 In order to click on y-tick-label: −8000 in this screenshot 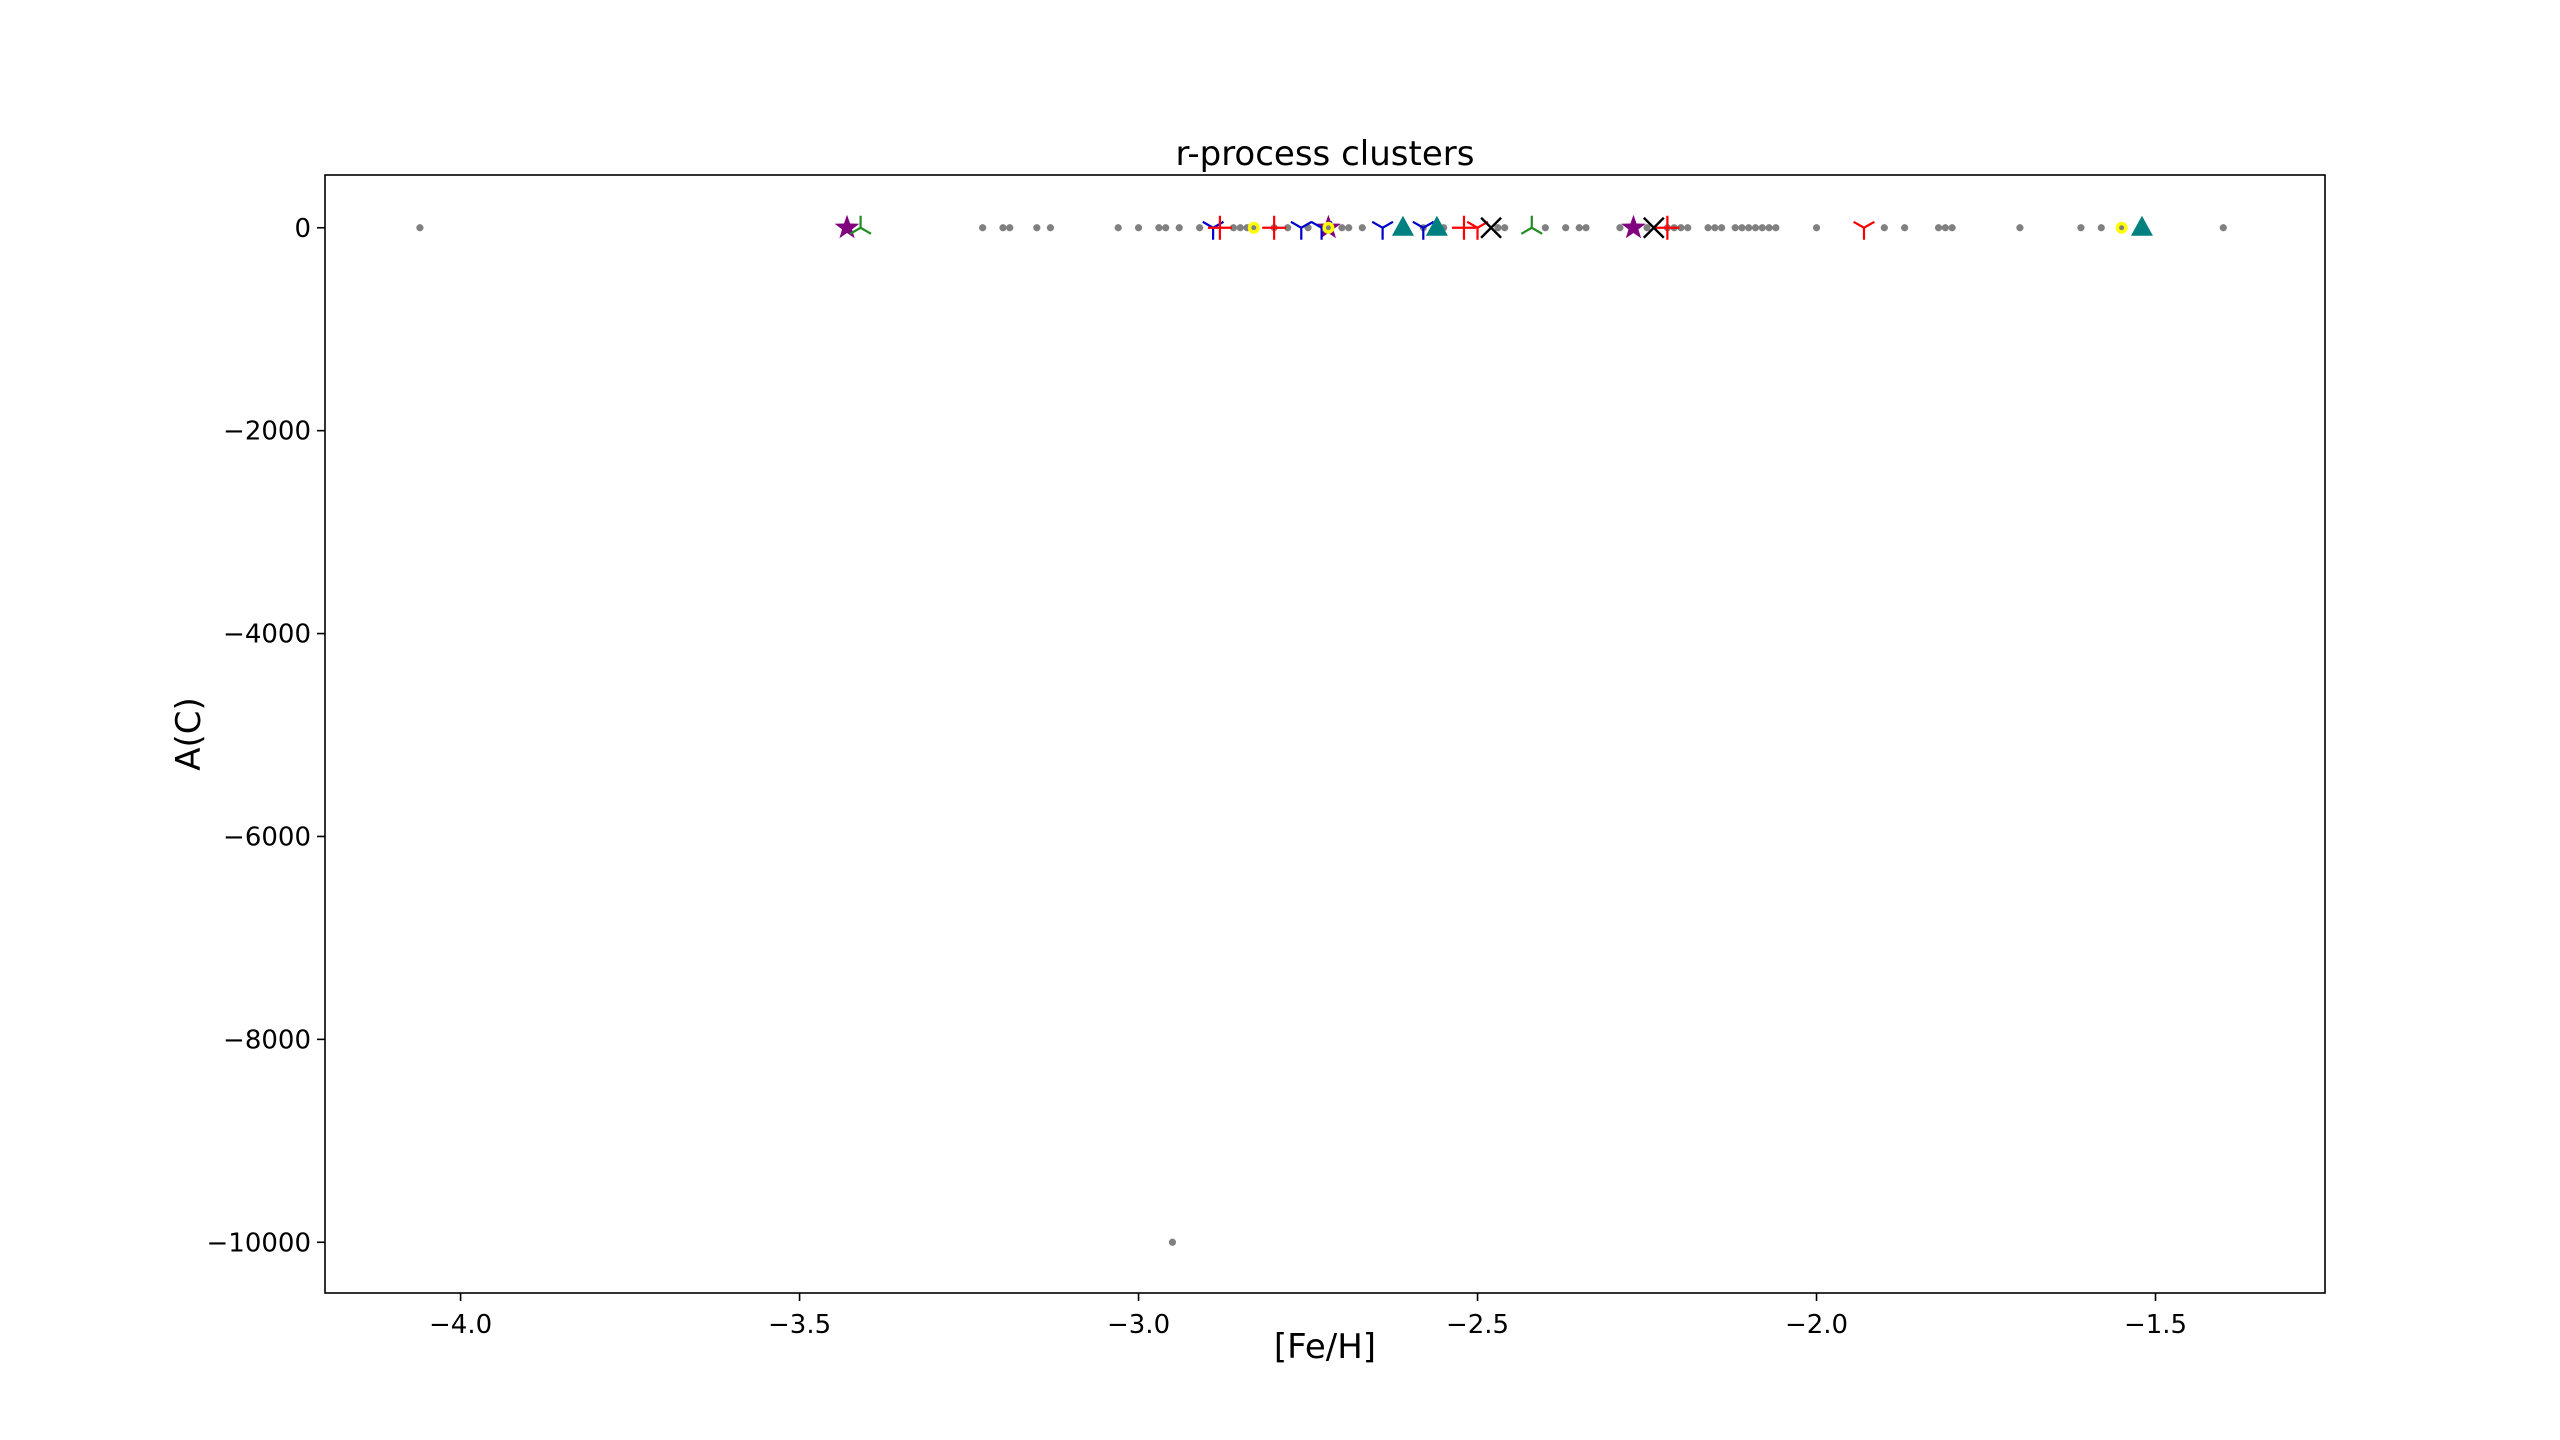, I will do `click(267, 1040)`.